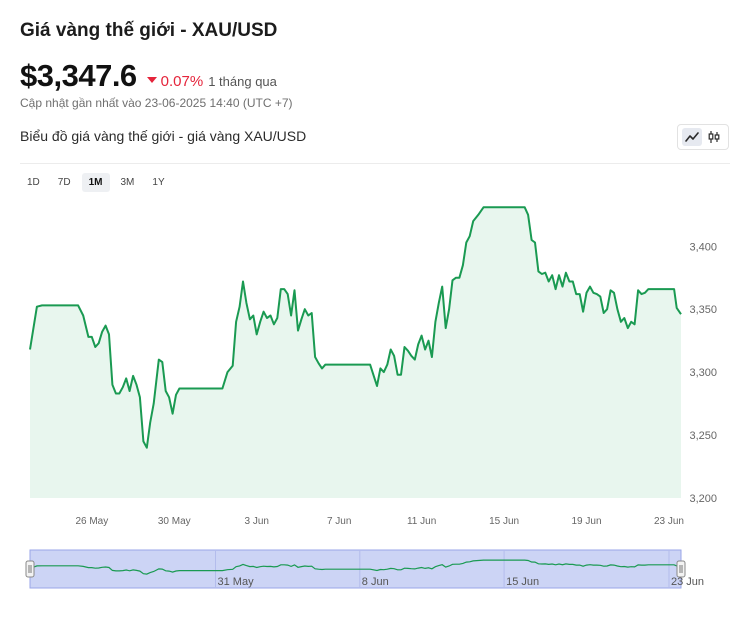  I want to click on current-price: $3,347.6, so click(78, 75).